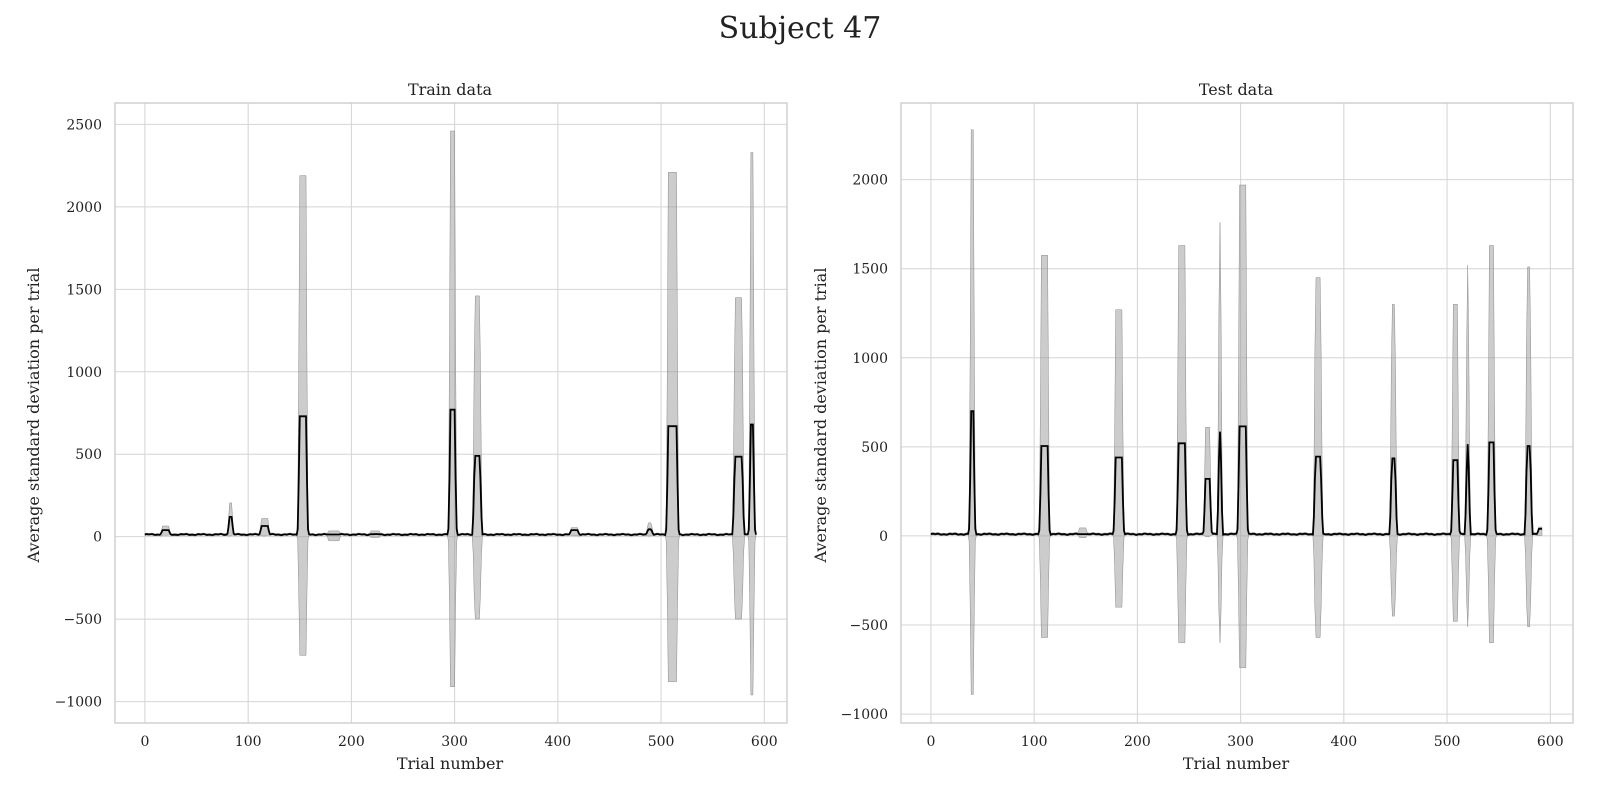 This screenshot has width=1600, height=800. Describe the element at coordinates (84, 290) in the screenshot. I see `train-y-tick-label: 1500` at that location.